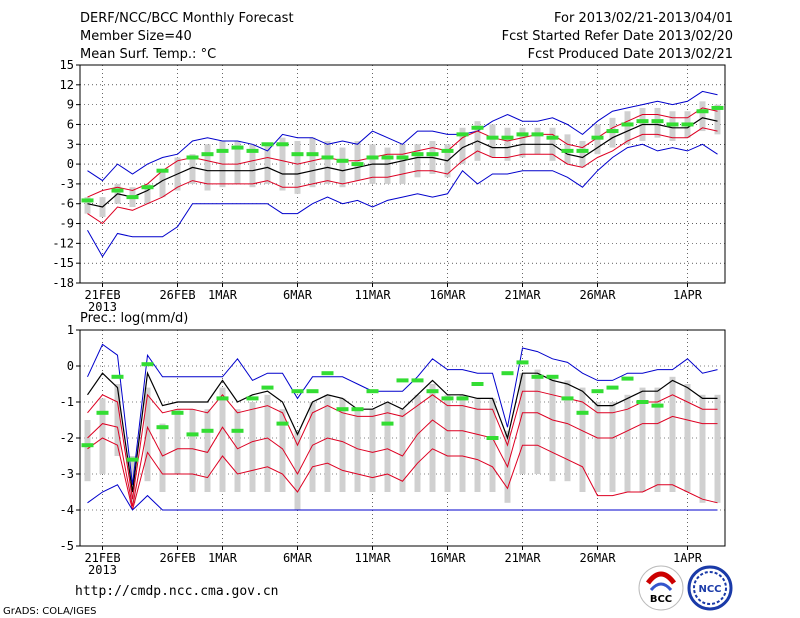 Image resolution: width=800 pixels, height=618 pixels. I want to click on series-min-line, so click(402, 200).